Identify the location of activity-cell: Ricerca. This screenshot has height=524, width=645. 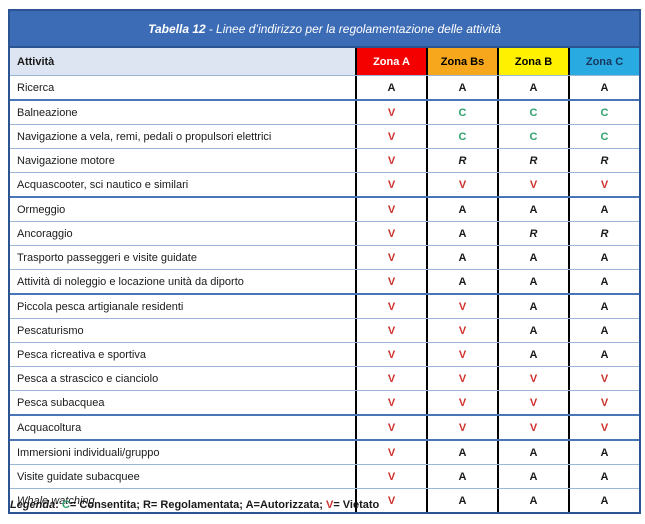
(36, 87).